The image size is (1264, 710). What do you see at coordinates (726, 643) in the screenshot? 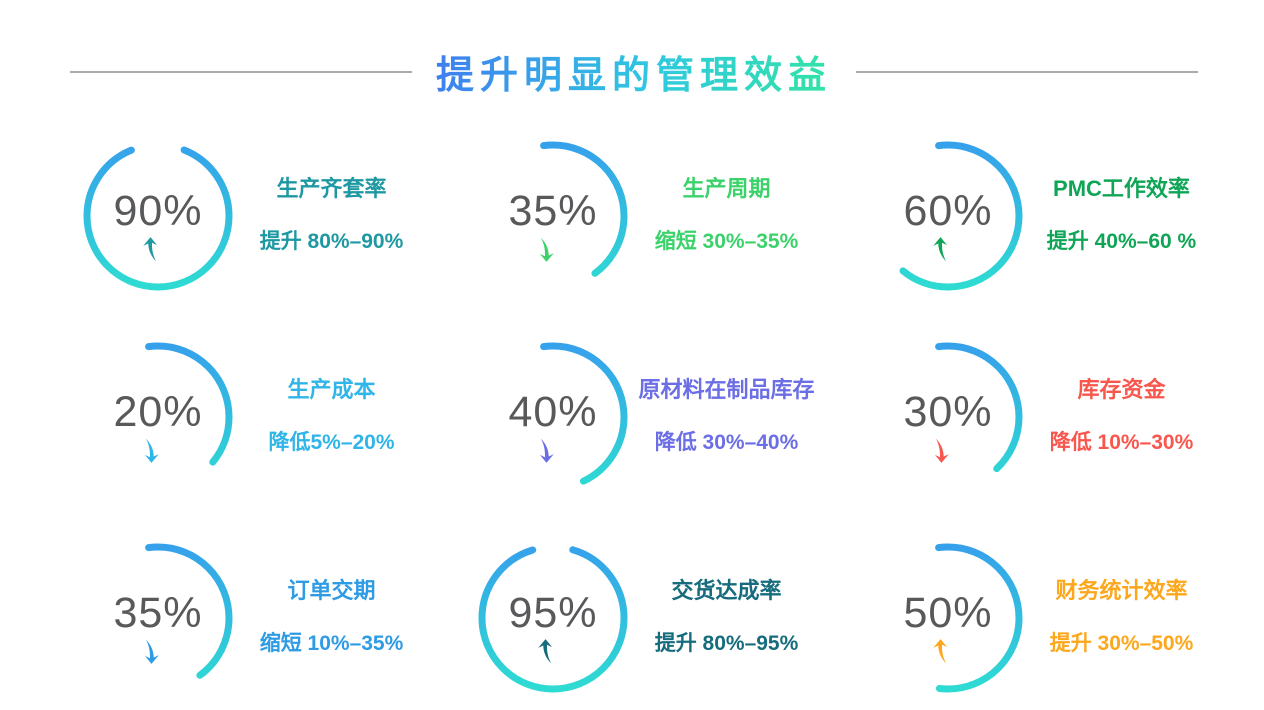
I see `metric-range: 提升 80%–95%` at bounding box center [726, 643].